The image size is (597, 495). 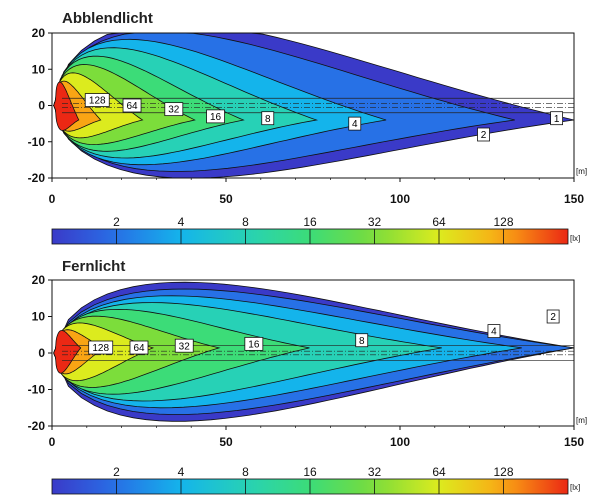 I want to click on chart-title: Abblendlicht, so click(x=107, y=18).